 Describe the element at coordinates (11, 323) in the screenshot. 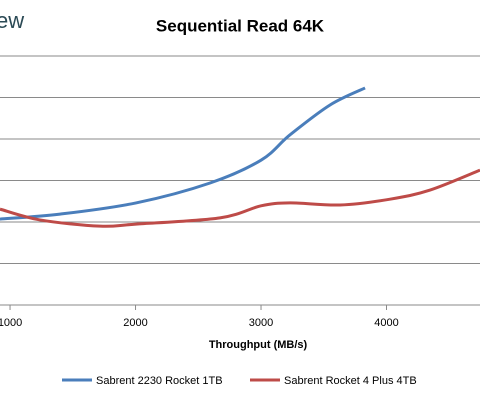

I see `x-tick-label: 1000` at that location.